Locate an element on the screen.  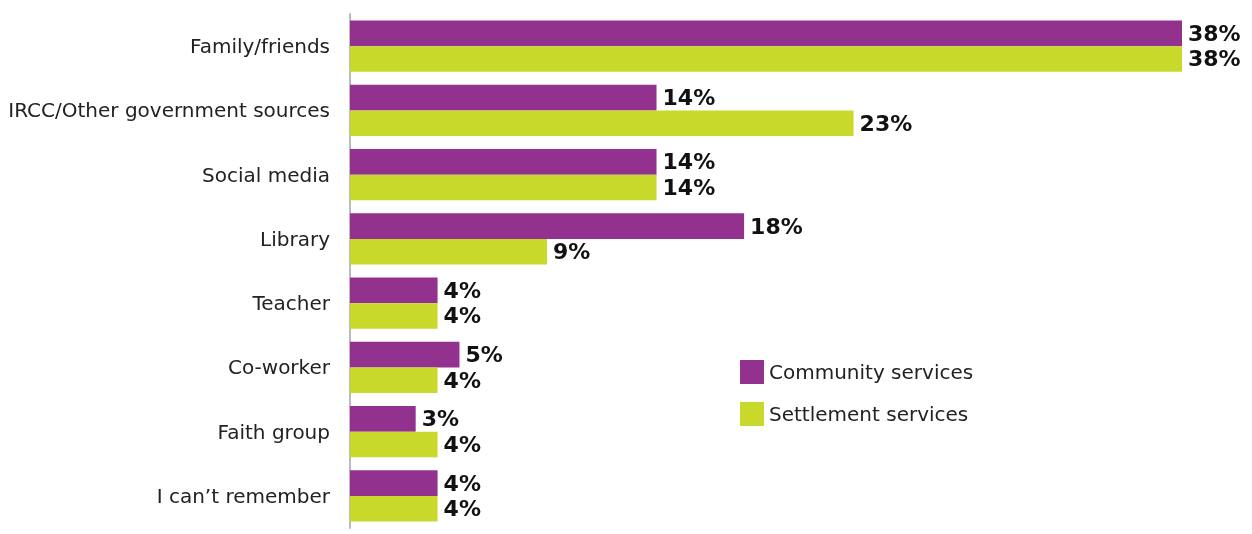
y-tick-label: Co-worker is located at coordinates (279, 367).